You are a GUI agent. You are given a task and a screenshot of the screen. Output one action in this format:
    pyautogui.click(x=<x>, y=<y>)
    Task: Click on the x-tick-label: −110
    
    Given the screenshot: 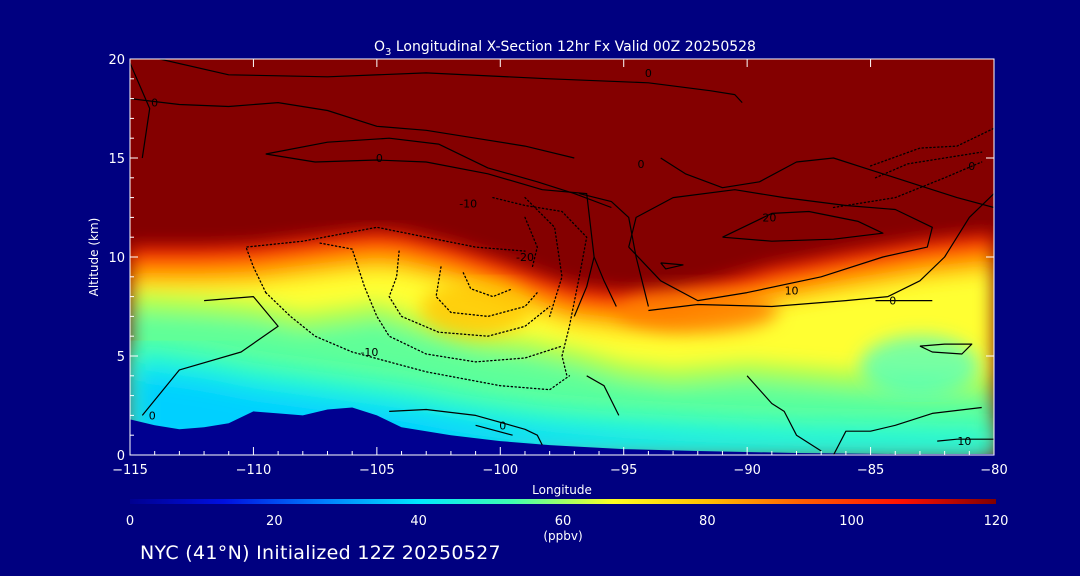 What is the action you would take?
    pyautogui.click(x=254, y=470)
    